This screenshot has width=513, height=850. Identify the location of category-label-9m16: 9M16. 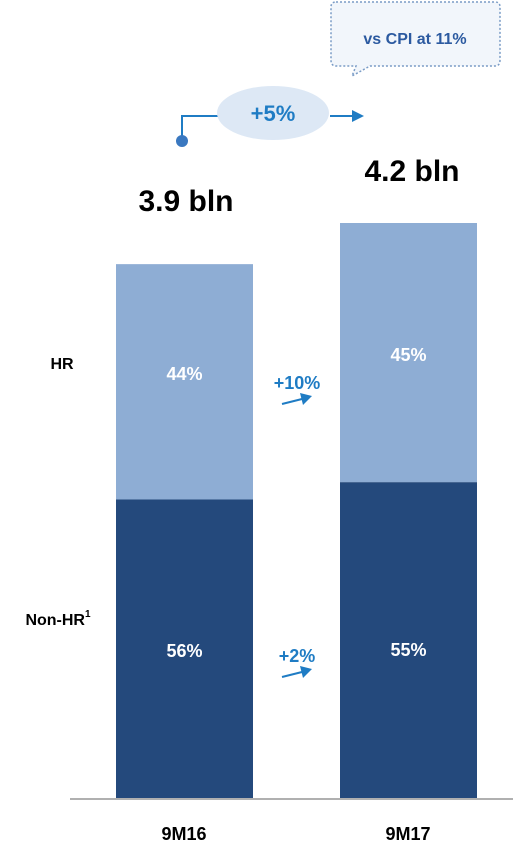
(183, 834).